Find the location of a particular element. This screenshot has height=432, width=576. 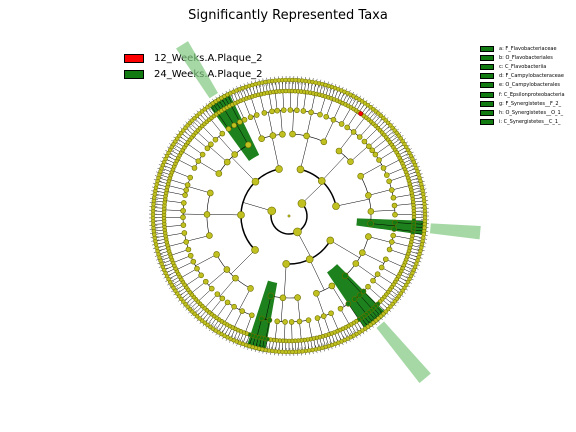

clade-legend-item: f: C_Epsilonproteobacteria is located at coordinates (522, 94).